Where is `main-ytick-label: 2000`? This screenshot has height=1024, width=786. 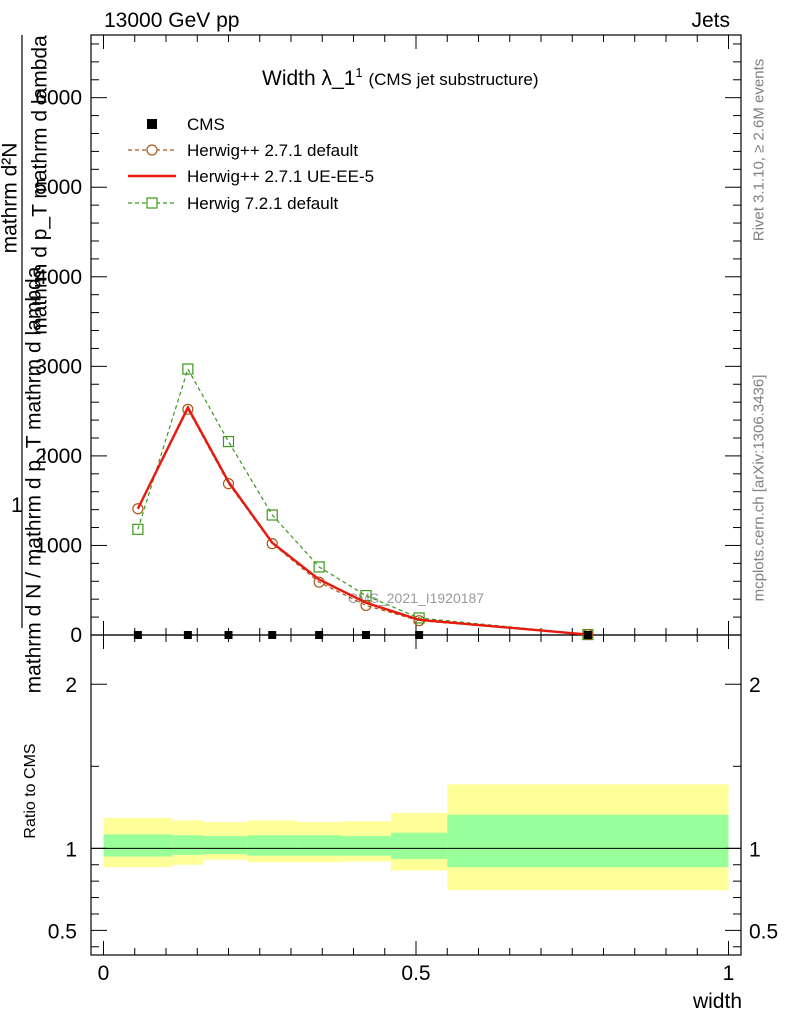 main-ytick-label: 2000 is located at coordinates (58, 456).